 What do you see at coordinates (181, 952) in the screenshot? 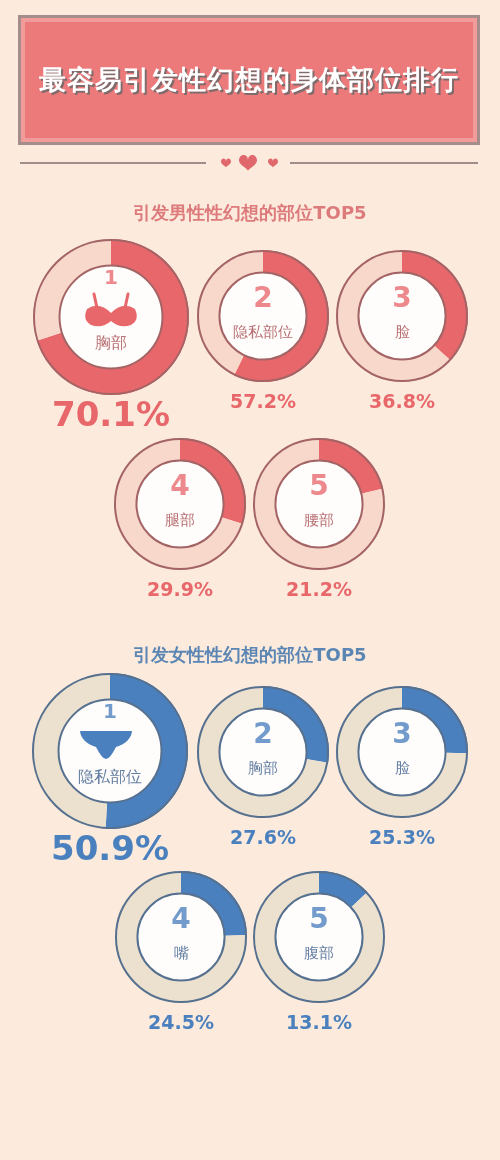
I see `text: 嘴` at bounding box center [181, 952].